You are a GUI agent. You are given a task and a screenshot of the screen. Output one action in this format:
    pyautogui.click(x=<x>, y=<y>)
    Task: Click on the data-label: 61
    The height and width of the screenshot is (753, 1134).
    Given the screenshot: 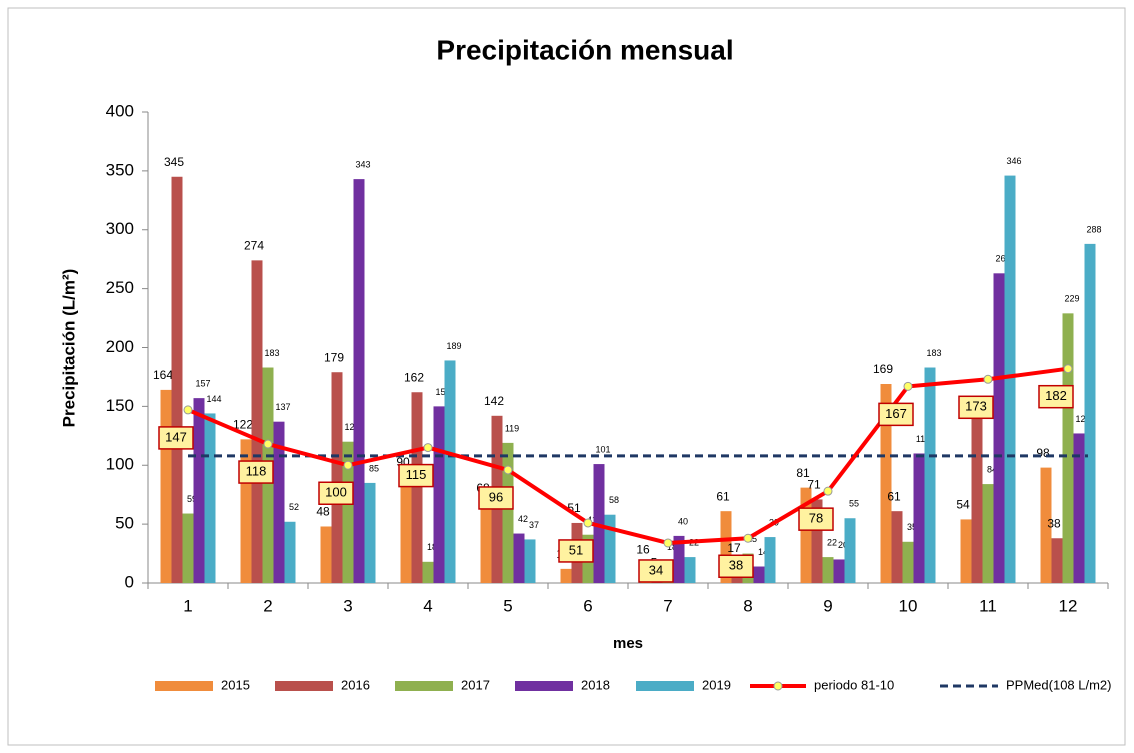 What is the action you would take?
    pyautogui.click(x=723, y=496)
    